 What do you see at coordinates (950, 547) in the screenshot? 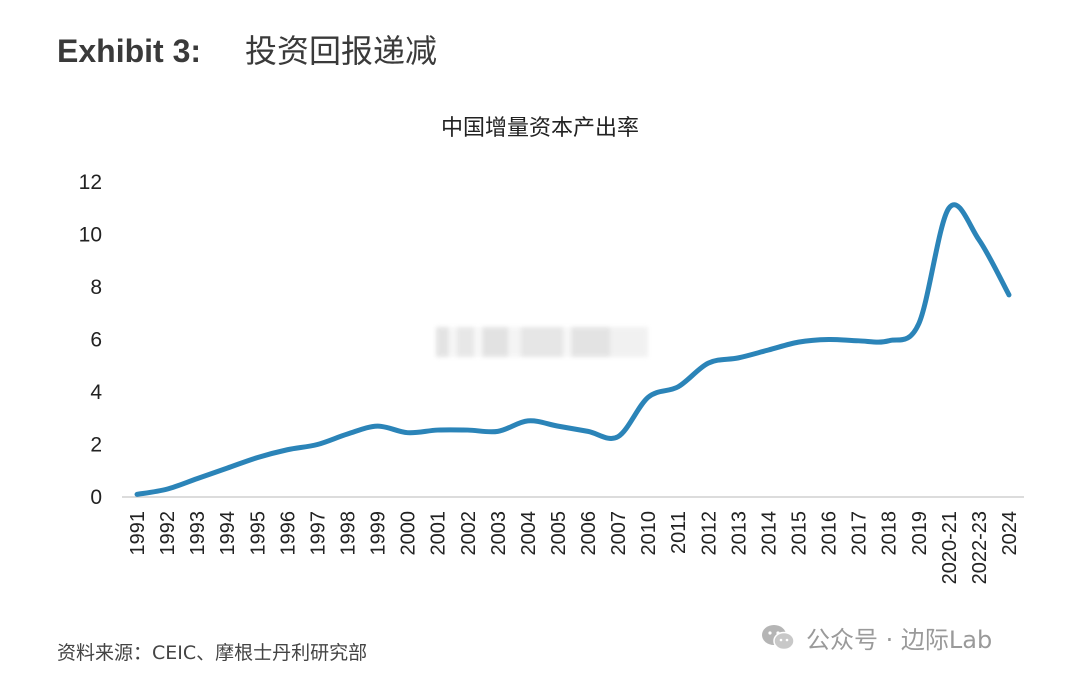
I see `x-tick-label: 2020-21` at bounding box center [950, 547].